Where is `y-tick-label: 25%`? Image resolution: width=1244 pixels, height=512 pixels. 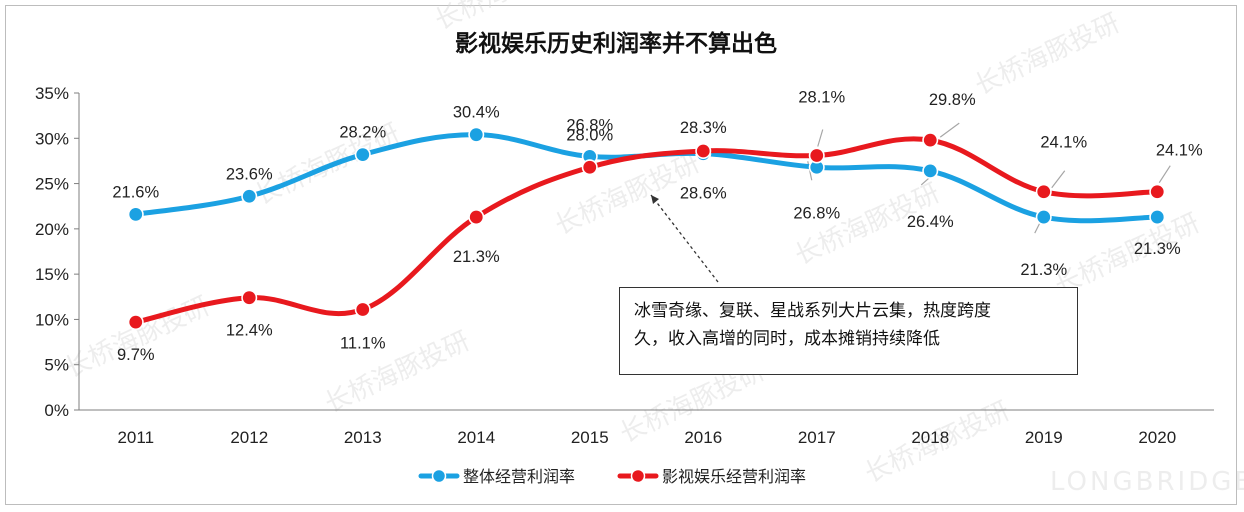 y-tick-label: 25% is located at coordinates (52, 184).